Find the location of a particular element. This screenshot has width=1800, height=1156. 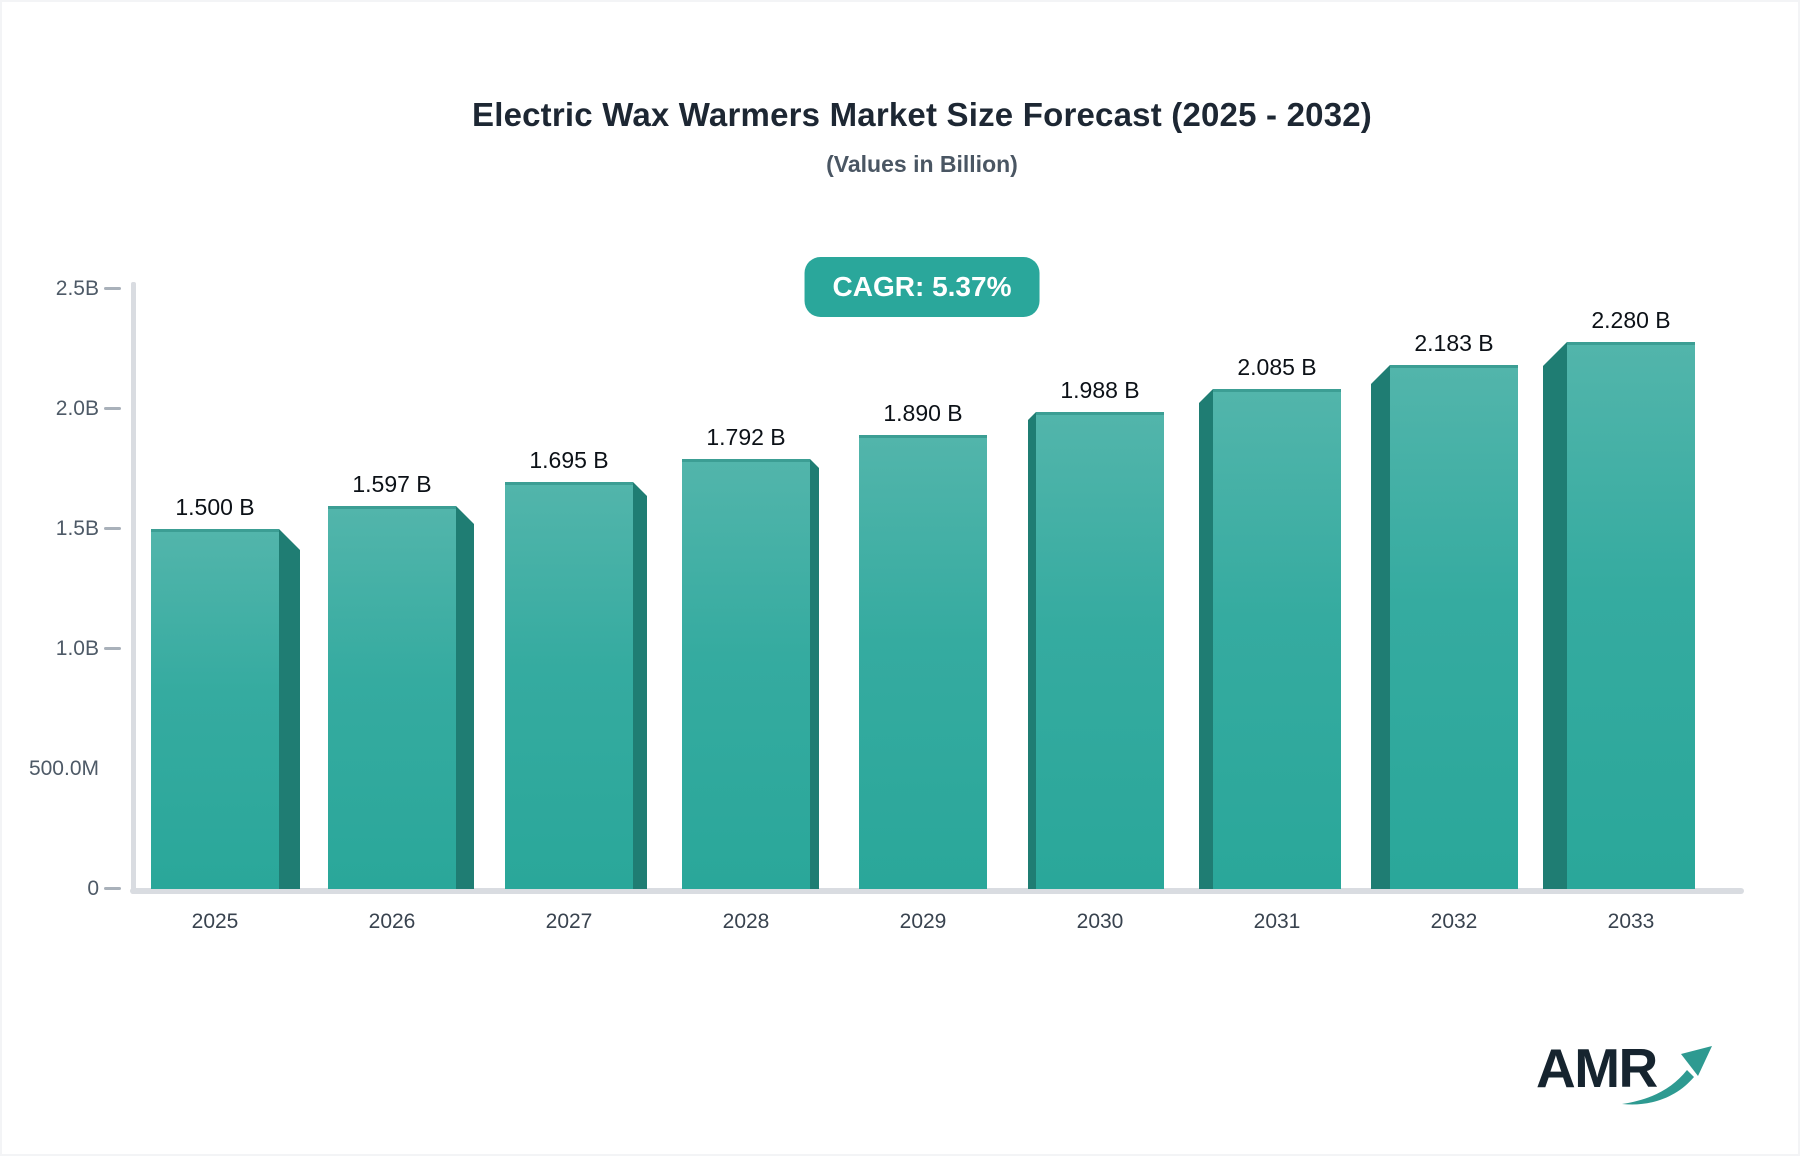

bar-value-label: 1.695 B is located at coordinates (569, 460).